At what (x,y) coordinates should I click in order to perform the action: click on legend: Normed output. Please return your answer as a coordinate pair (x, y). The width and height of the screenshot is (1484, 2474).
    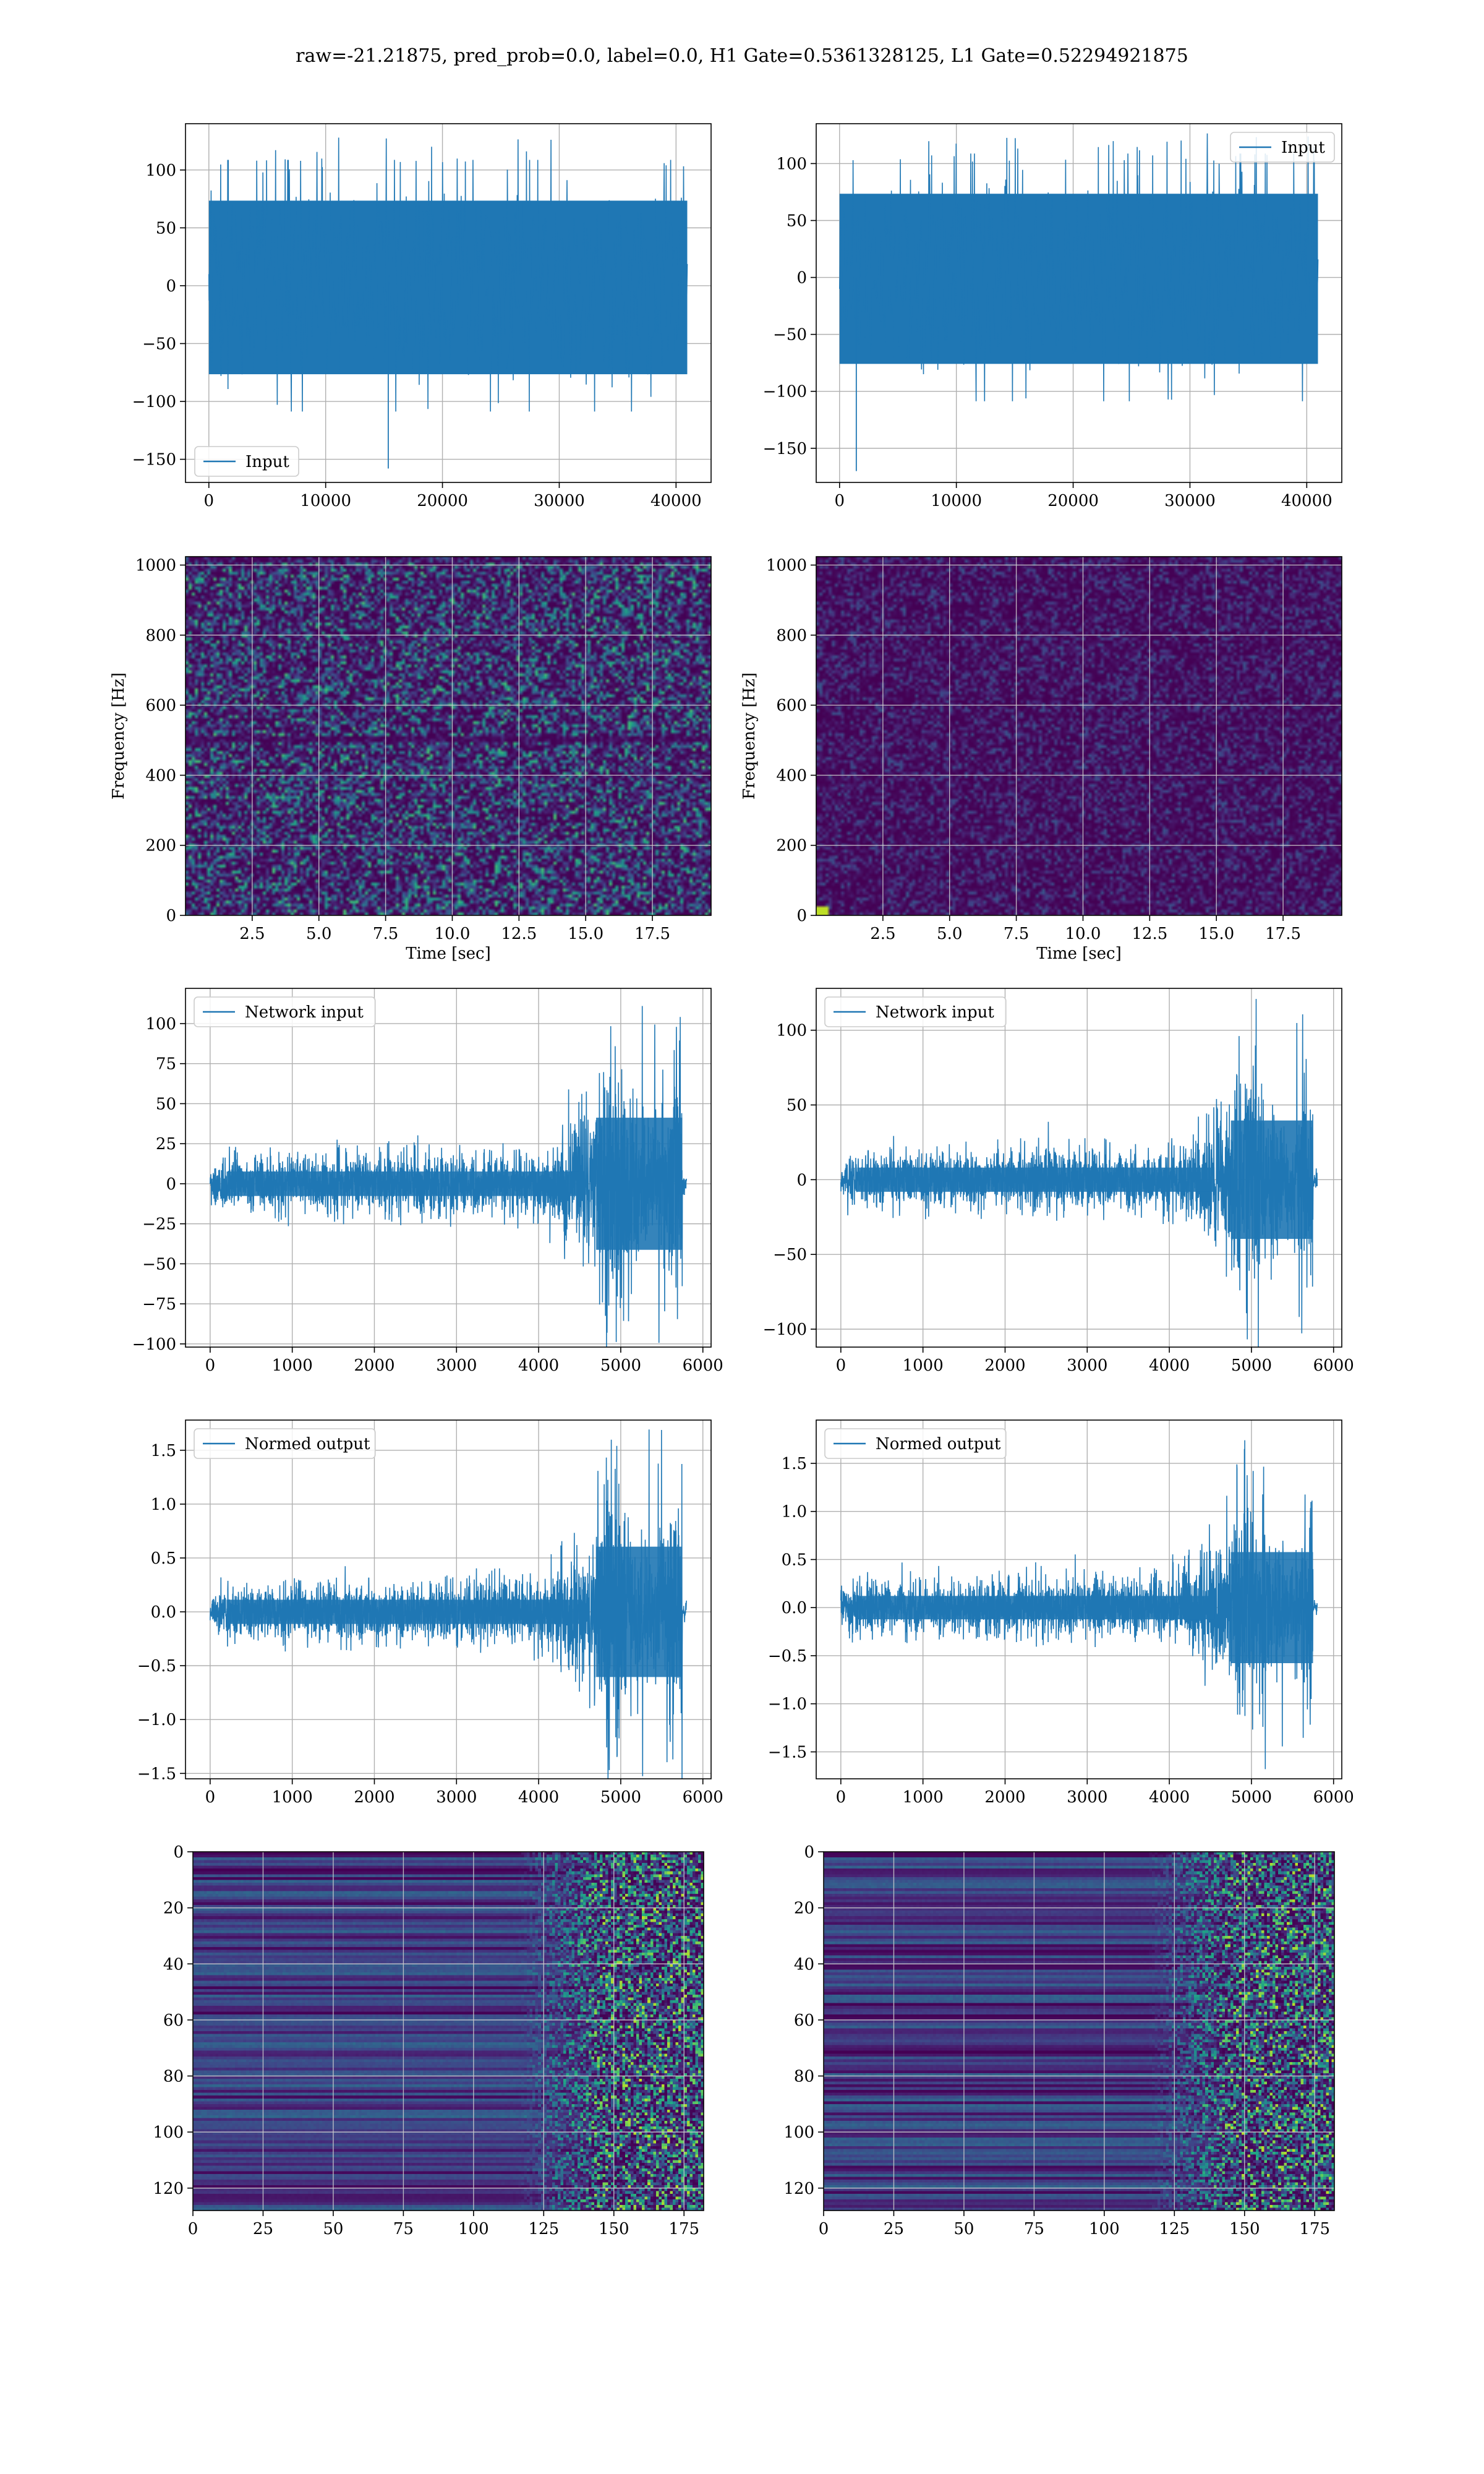
    Looking at the image, I should click on (285, 1444).